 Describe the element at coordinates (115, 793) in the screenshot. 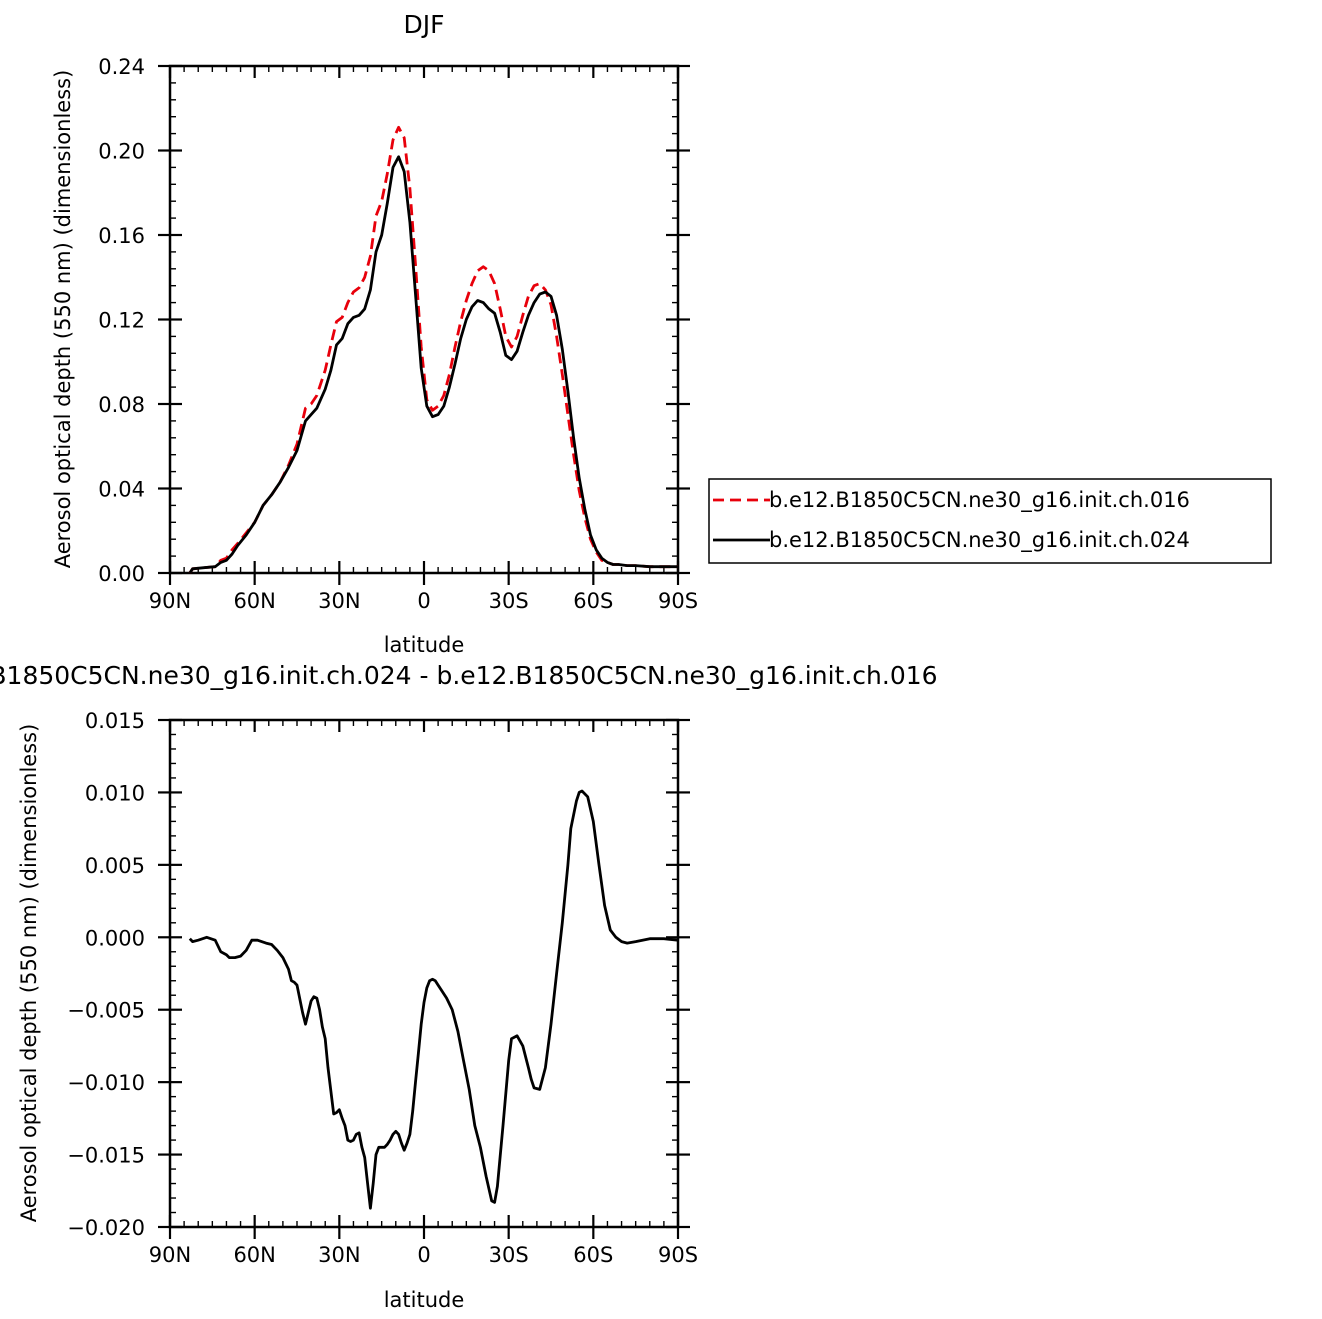

I see `y-tick-label: 0.010` at that location.